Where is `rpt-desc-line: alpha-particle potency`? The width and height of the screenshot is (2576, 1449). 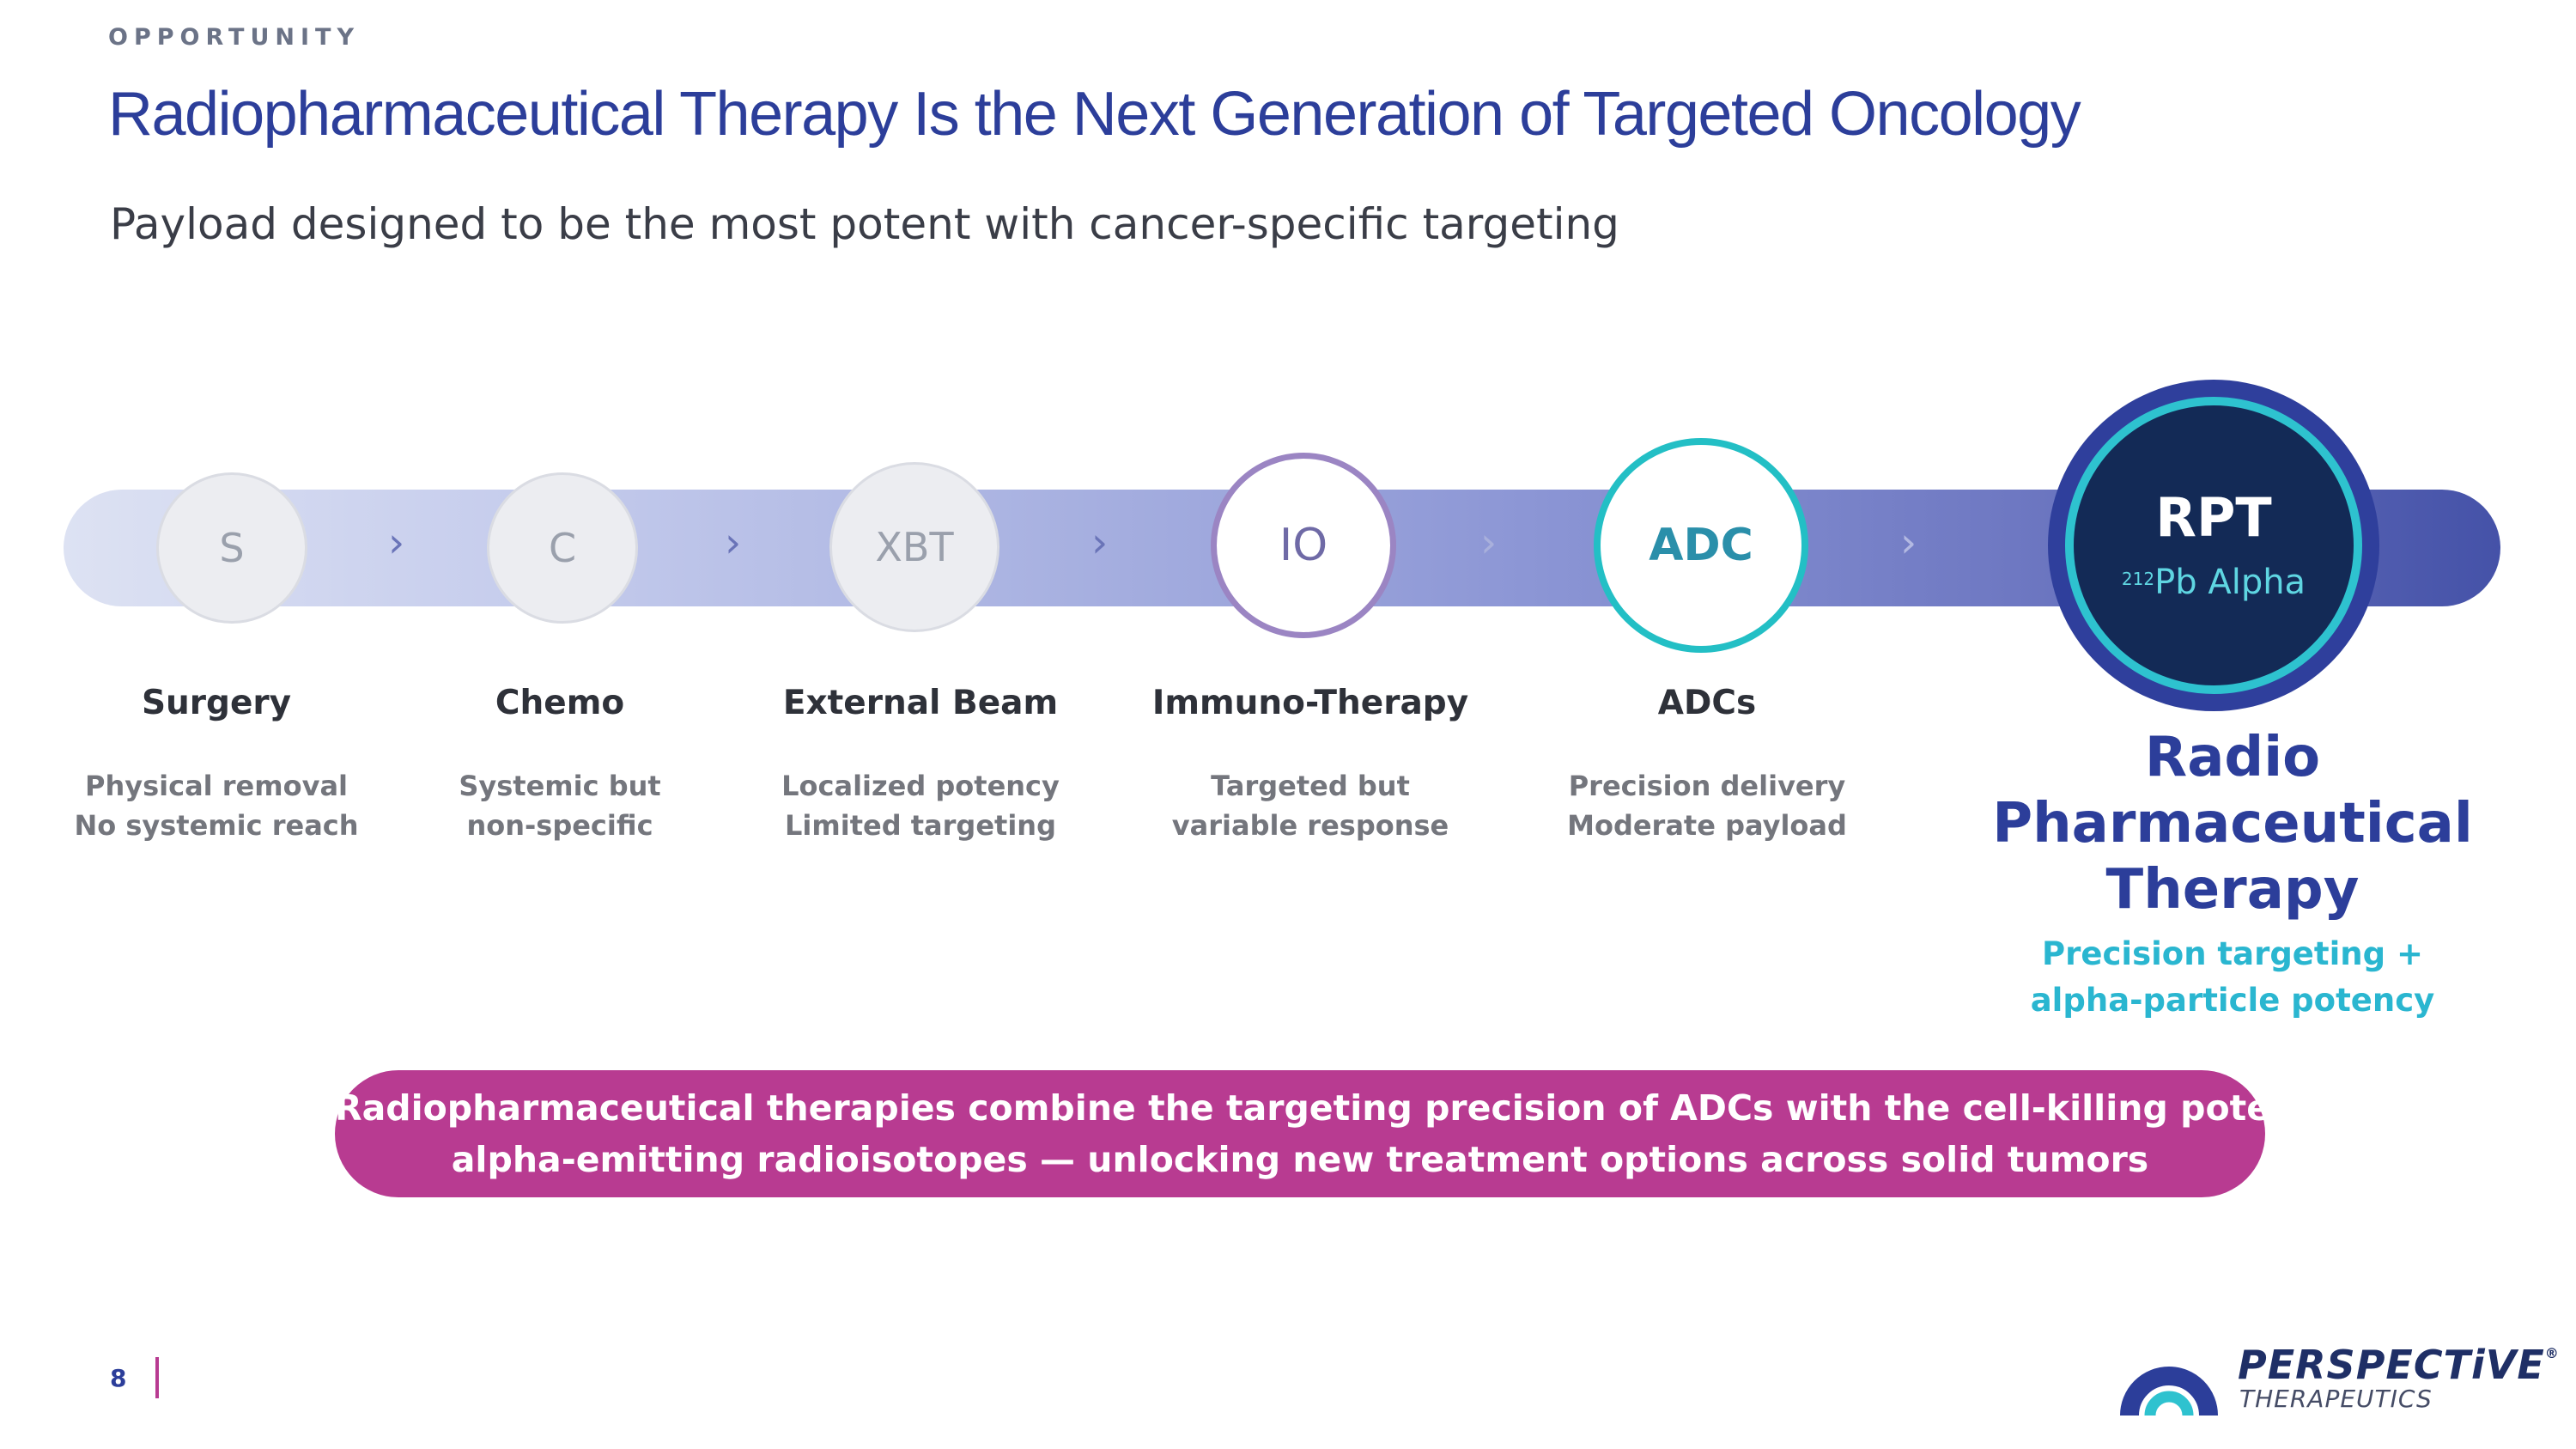 rpt-desc-line: alpha-particle potency is located at coordinates (2232, 1001).